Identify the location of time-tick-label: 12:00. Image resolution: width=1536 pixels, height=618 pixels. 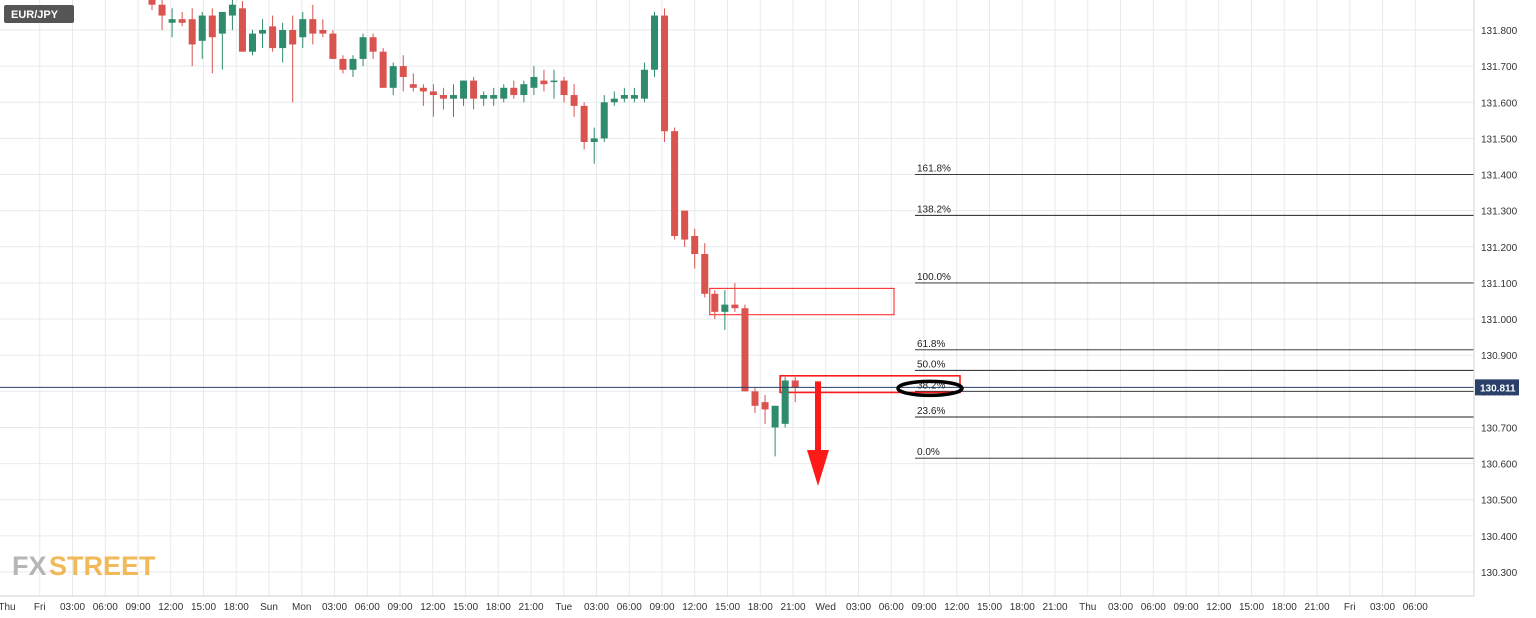
(170, 607).